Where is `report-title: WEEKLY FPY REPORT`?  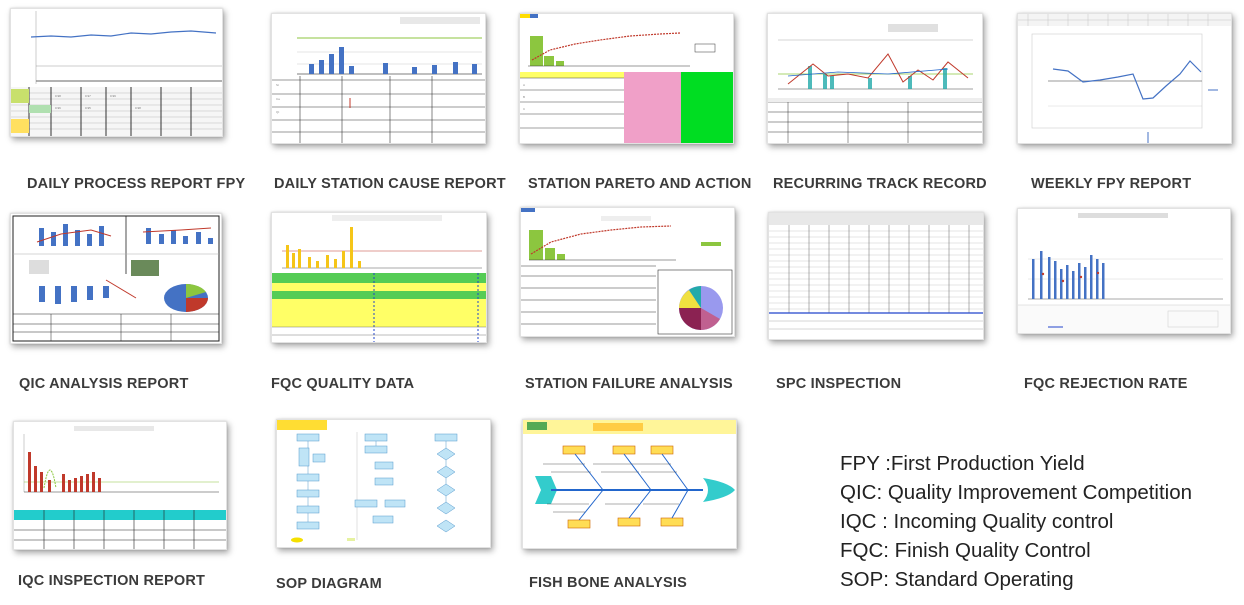
report-title: WEEKLY FPY REPORT is located at coordinates (1111, 184).